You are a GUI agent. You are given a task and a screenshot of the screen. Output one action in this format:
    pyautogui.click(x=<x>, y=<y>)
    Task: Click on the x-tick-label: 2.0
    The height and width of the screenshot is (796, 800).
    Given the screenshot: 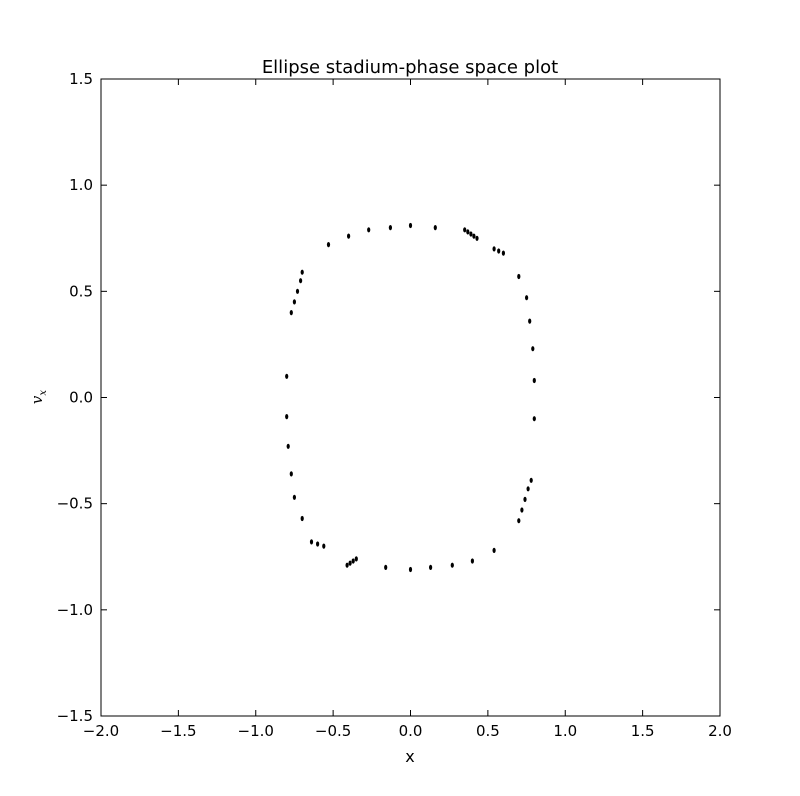 What is the action you would take?
    pyautogui.click(x=720, y=731)
    